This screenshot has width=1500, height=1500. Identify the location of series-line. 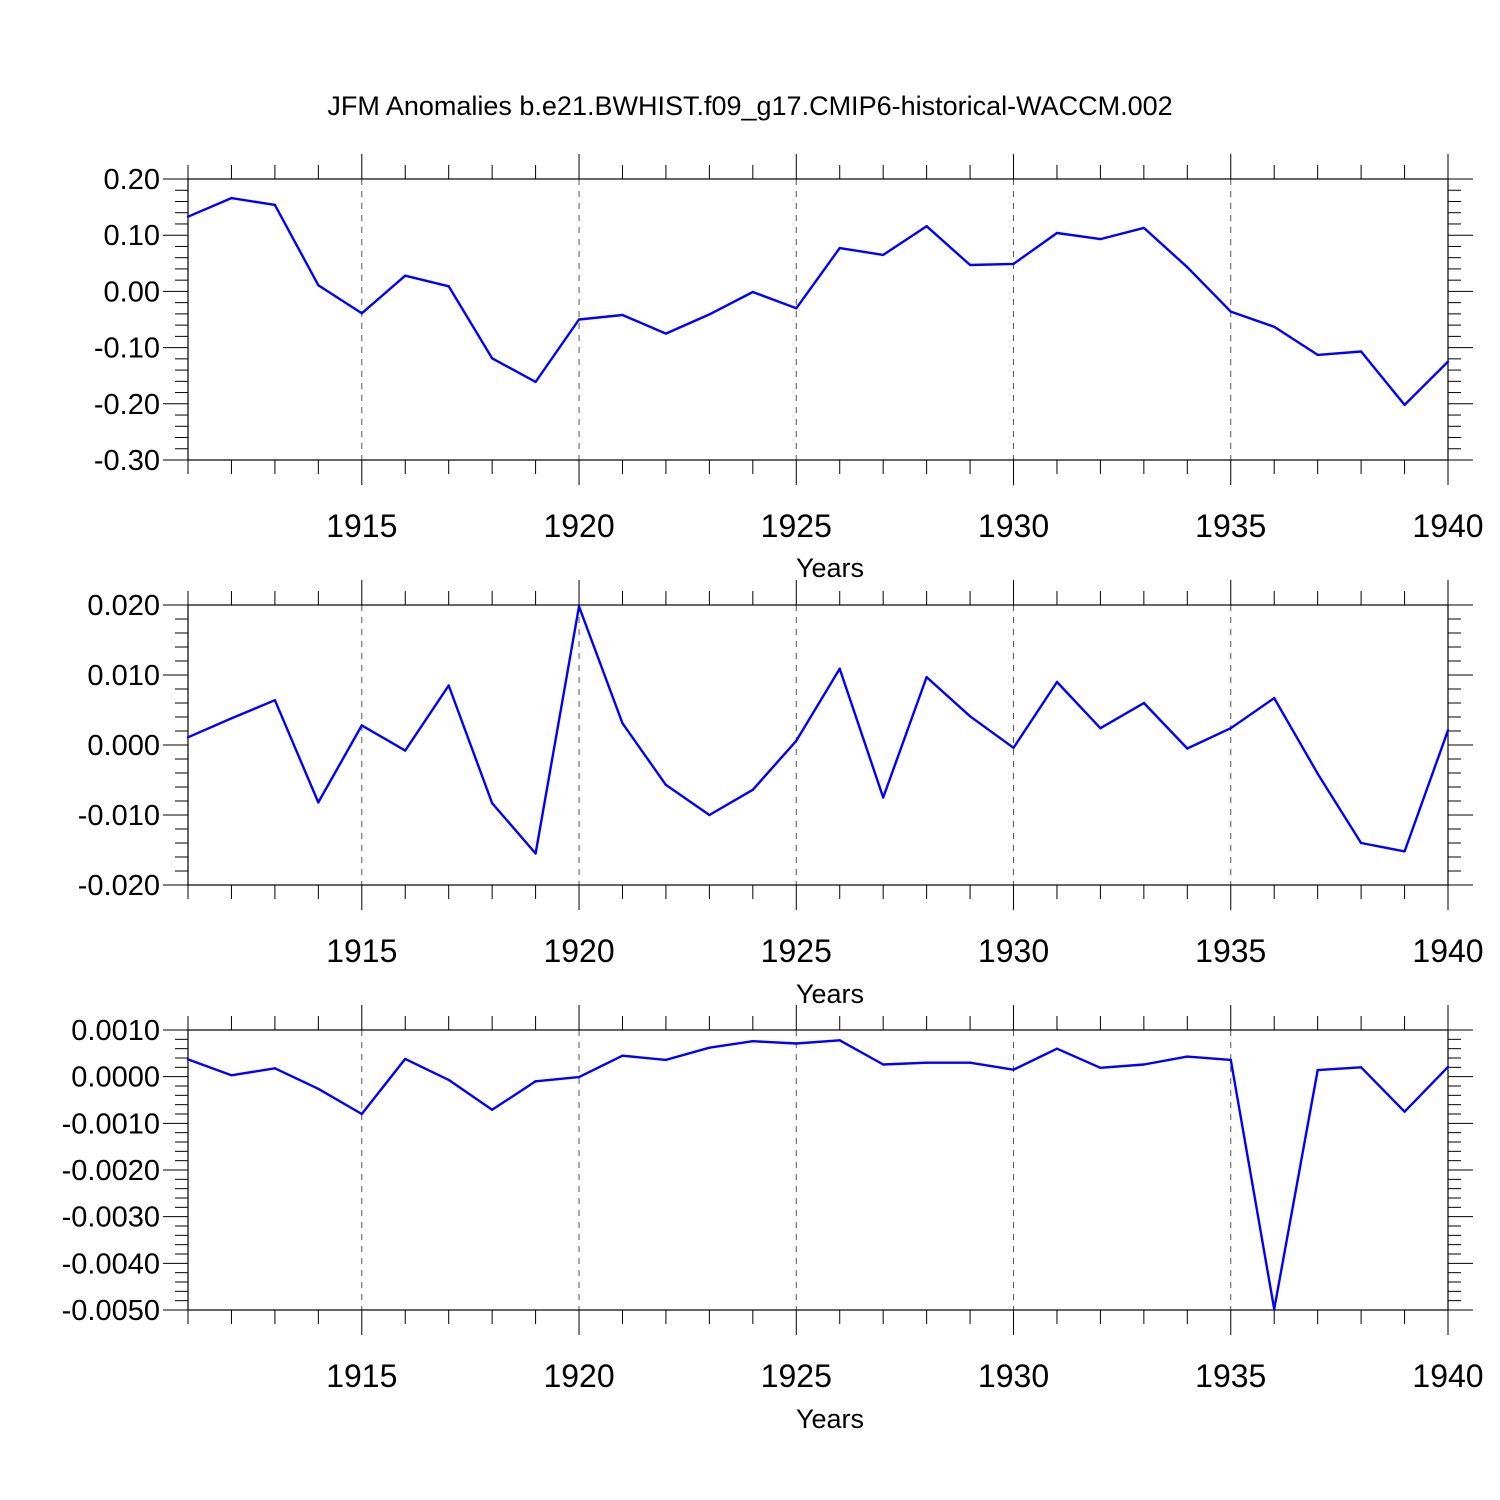
(818, 730).